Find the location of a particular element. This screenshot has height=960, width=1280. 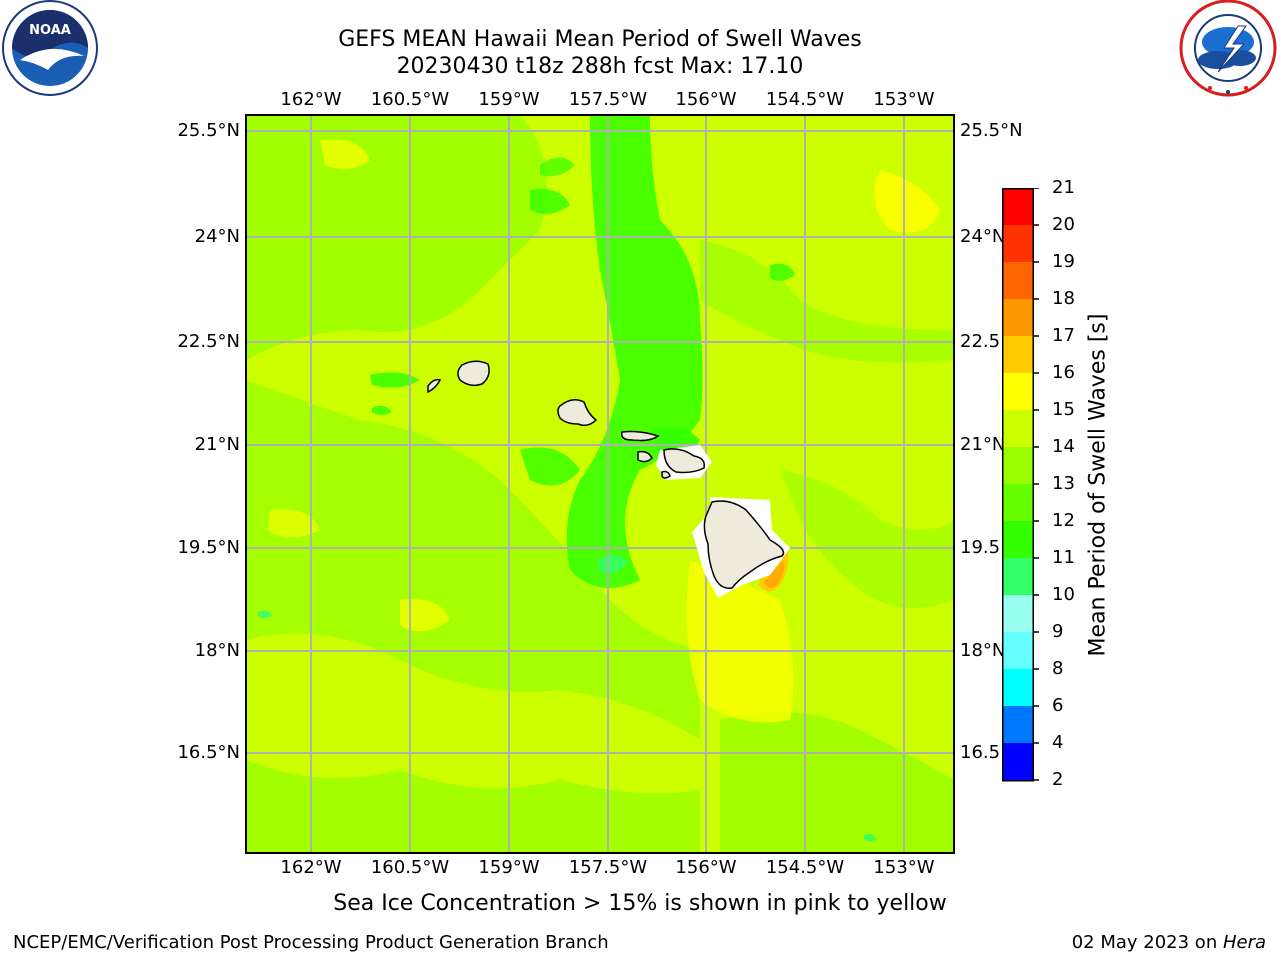

lon-tick-top: 154.5°W is located at coordinates (805, 99).